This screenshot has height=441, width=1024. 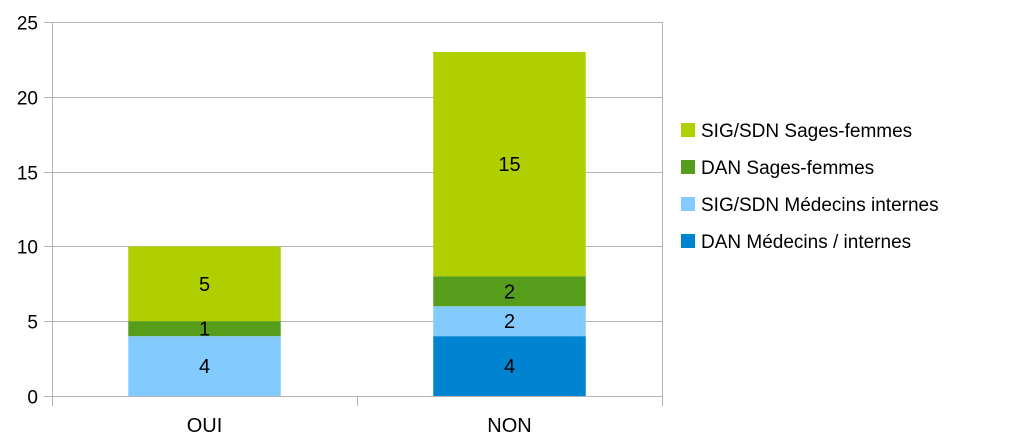 I want to click on legend-label: SIG/SDN Médecins internes, so click(x=820, y=205).